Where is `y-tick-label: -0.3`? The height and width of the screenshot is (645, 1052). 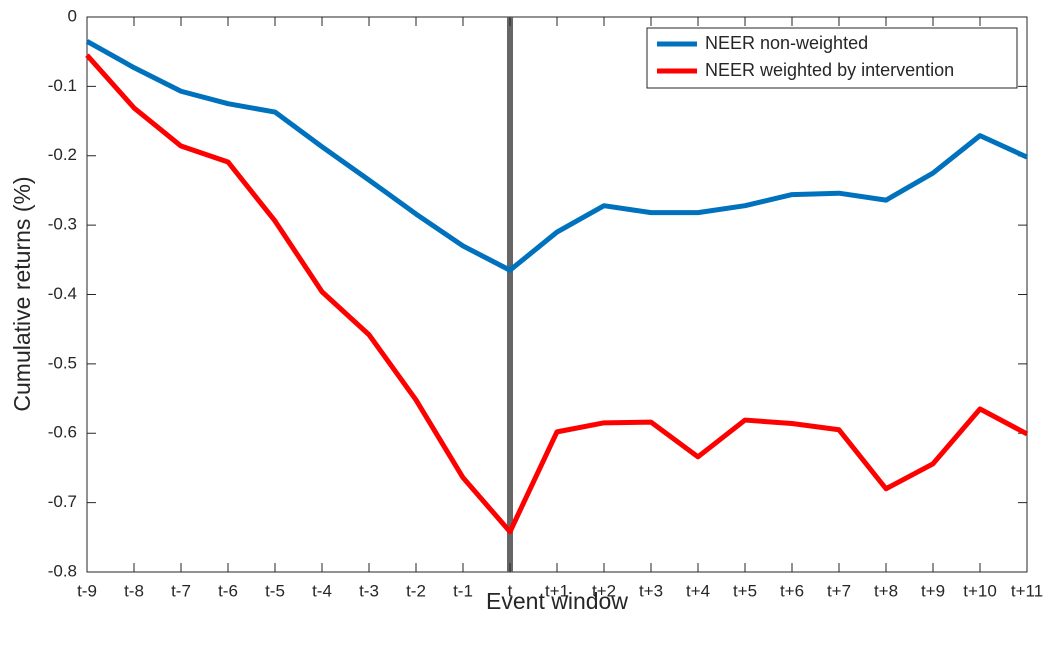 y-tick-label: -0.3 is located at coordinates (62, 224).